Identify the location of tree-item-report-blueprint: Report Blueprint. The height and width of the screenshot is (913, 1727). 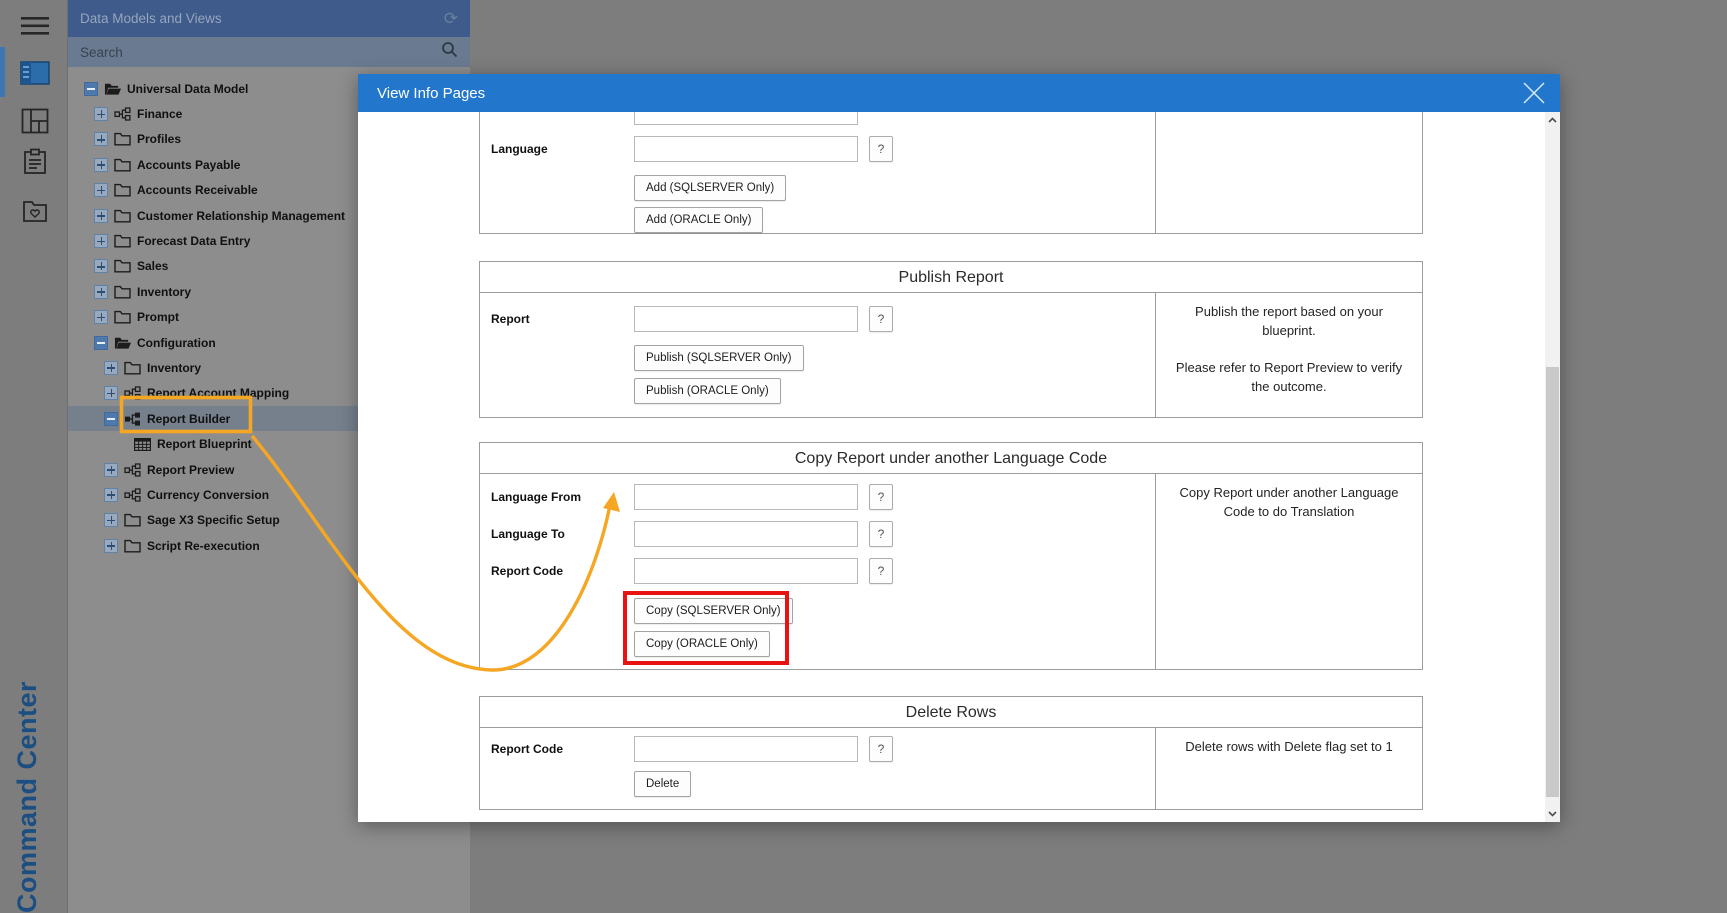
(269, 443).